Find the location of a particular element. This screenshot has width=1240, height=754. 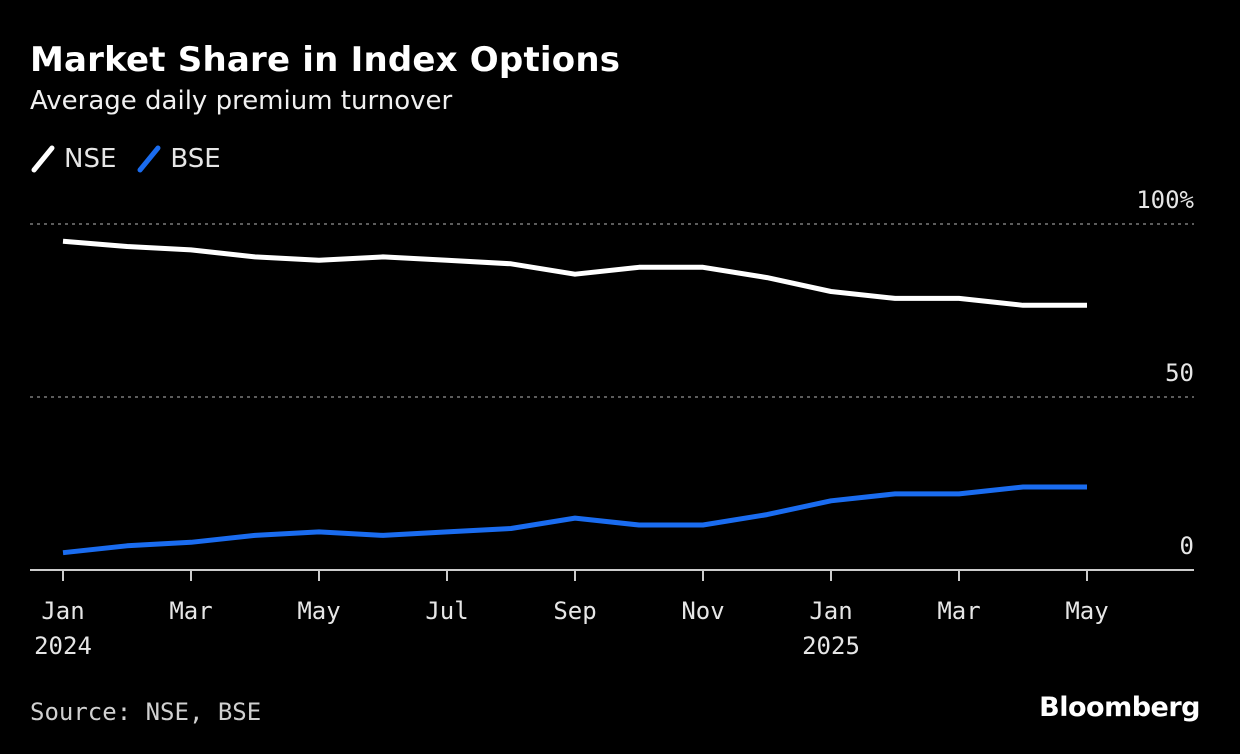

y-tick-label: 0 is located at coordinates (1187, 546).